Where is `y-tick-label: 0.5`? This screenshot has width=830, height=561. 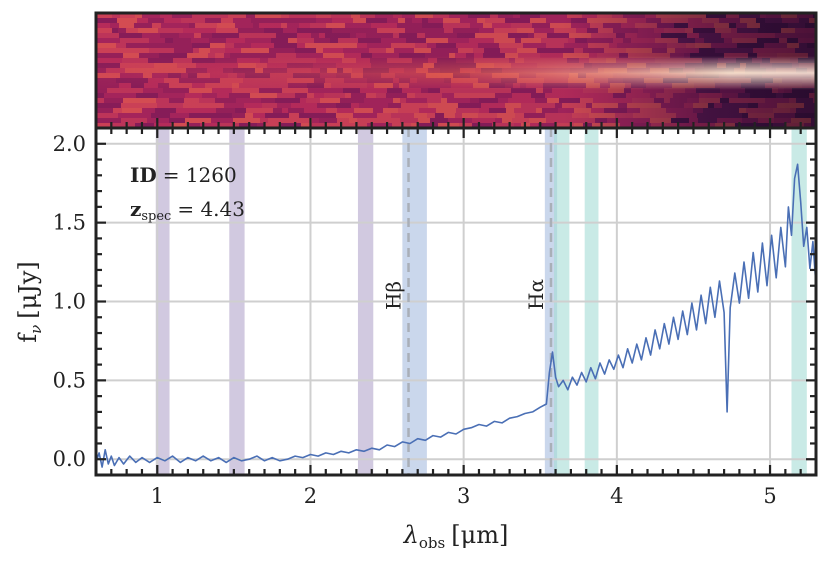
y-tick-label: 0.5 is located at coordinates (69, 380).